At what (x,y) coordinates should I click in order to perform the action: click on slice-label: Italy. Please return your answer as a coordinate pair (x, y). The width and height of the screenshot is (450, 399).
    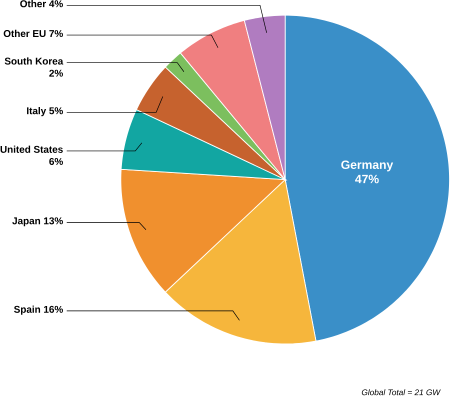
    Looking at the image, I should click on (36, 111).